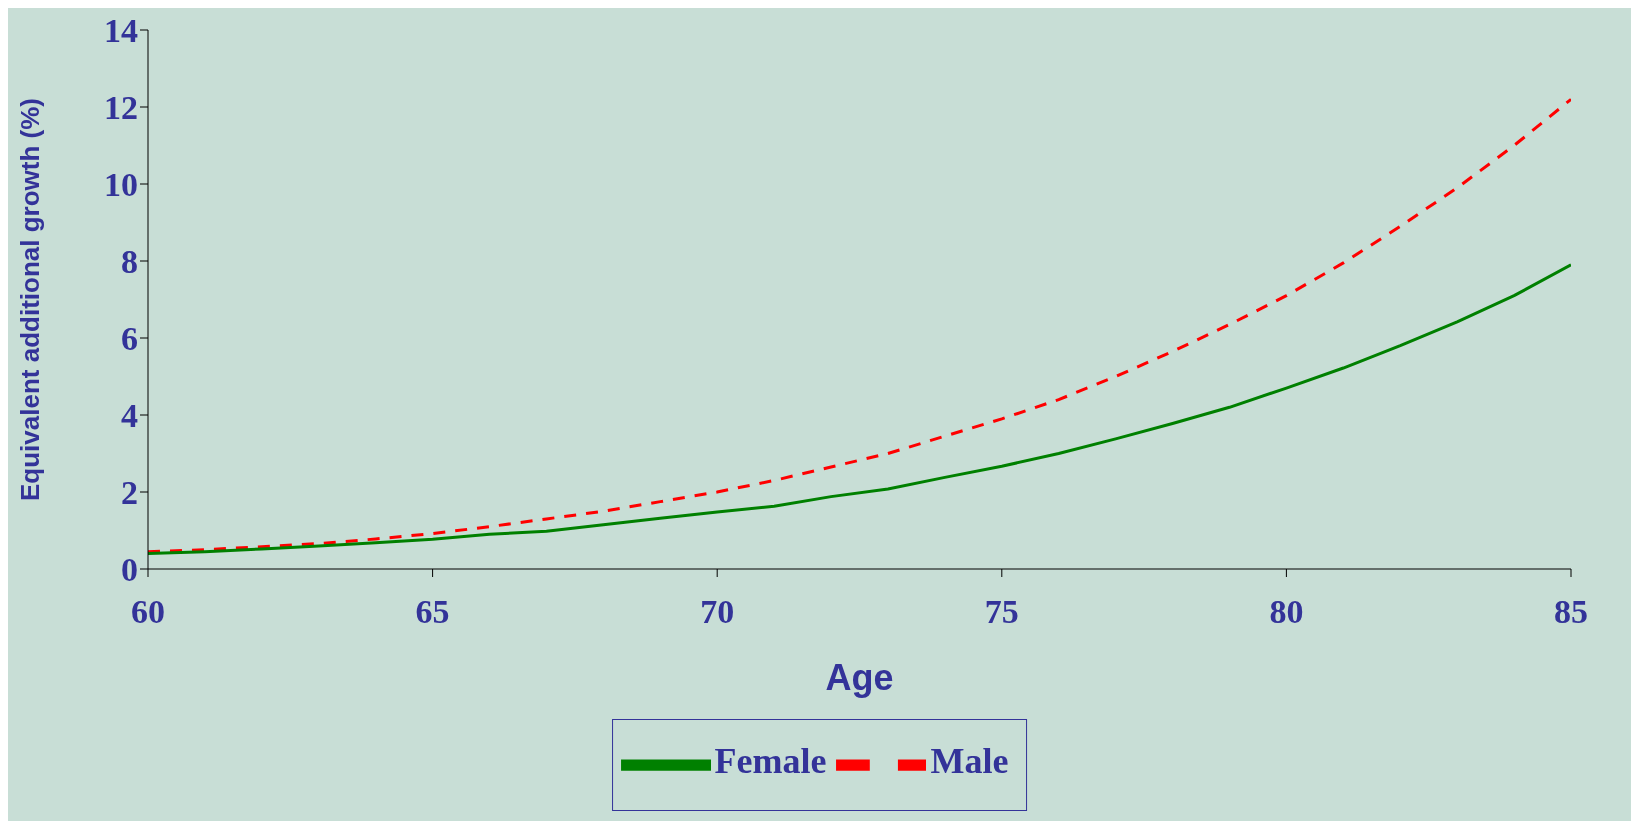 This screenshot has width=1639, height=829. I want to click on legend-label: Female, so click(770, 761).